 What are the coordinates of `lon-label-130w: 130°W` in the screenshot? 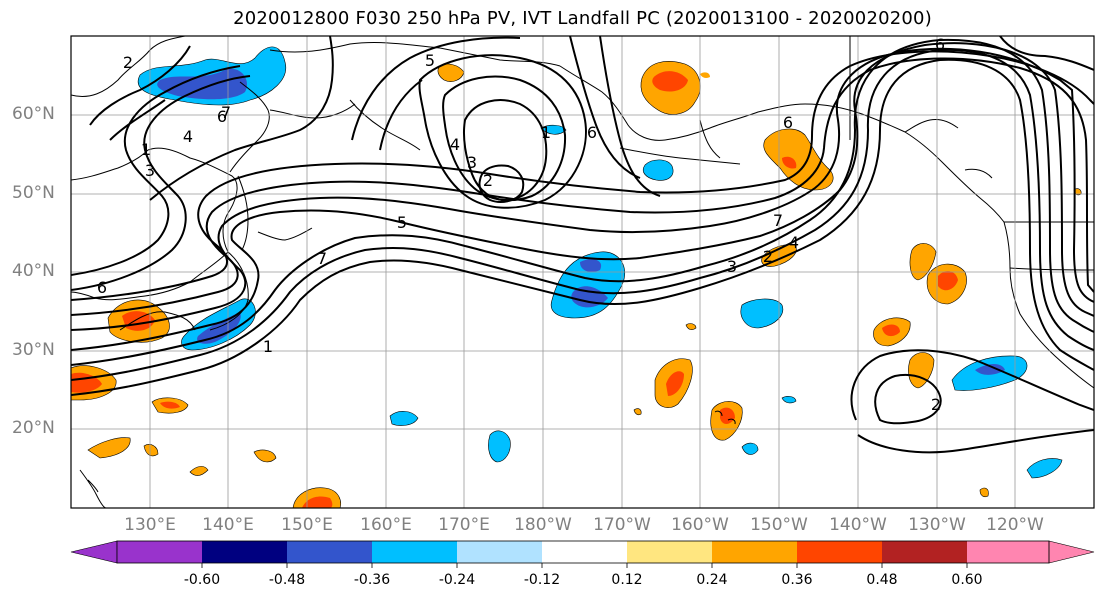 It's located at (937, 525).